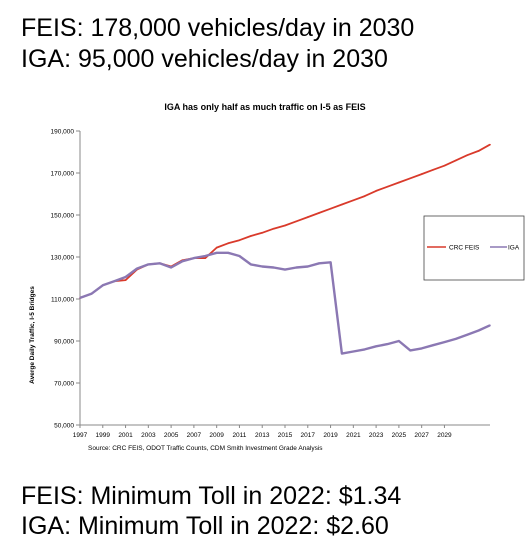  I want to click on legend-label-crc-feis: CRC FEIS, so click(464, 248).